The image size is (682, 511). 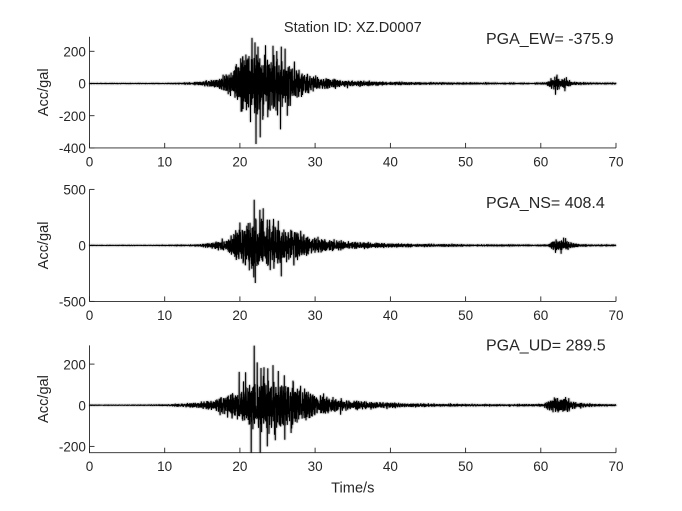 I want to click on svg-text: PGA_EW= -375.9, so click(x=550, y=39).